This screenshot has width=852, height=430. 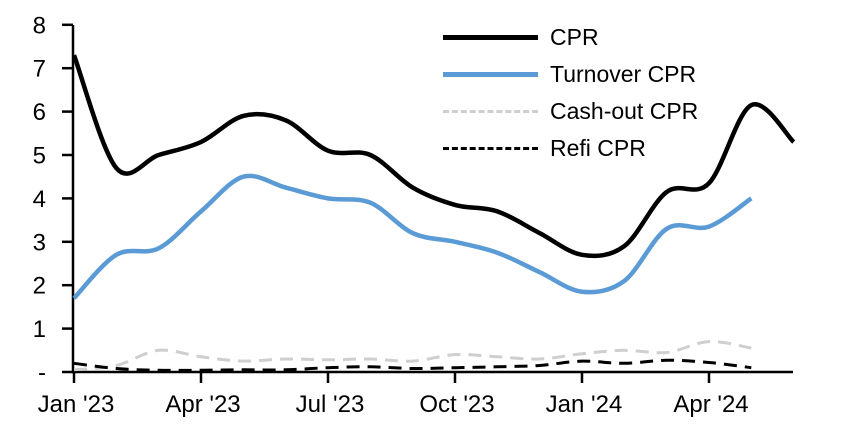 I want to click on x-axis-label: Jan '24, so click(x=584, y=404).